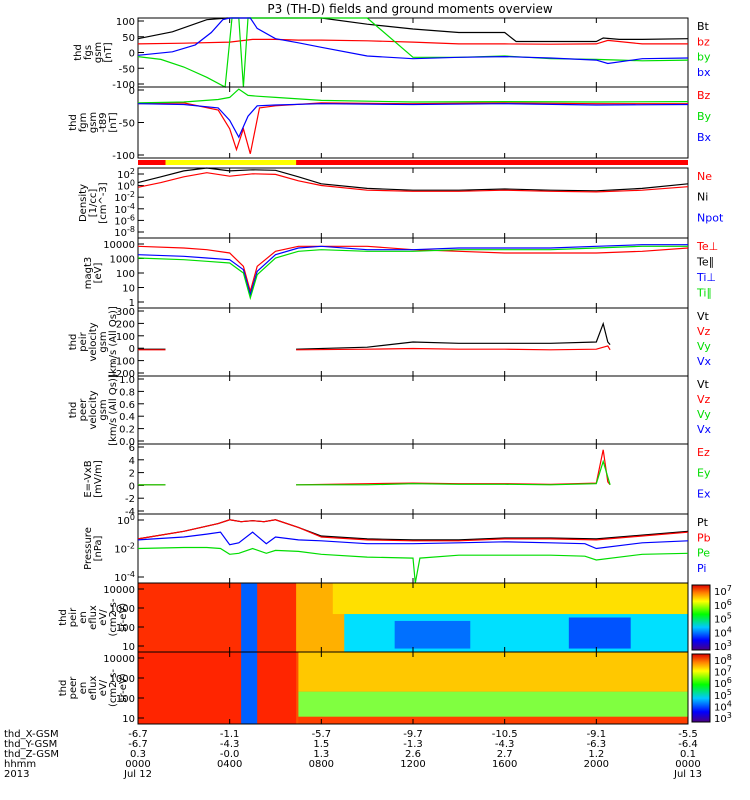 The image size is (750, 800). What do you see at coordinates (704, 72) in the screenshot?
I see `legend-bx: bx` at bounding box center [704, 72].